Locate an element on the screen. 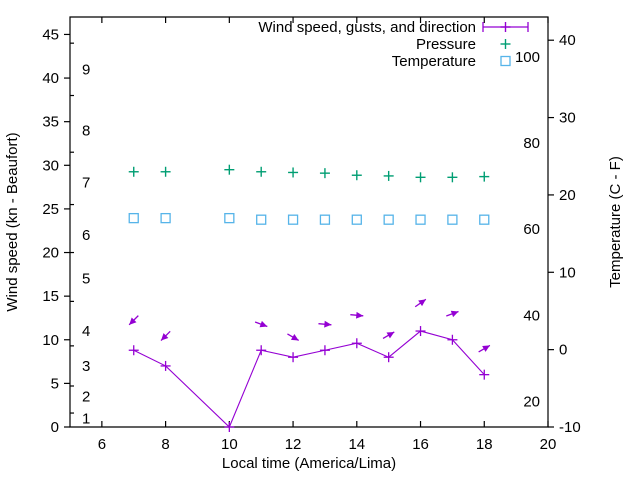 Image resolution: width=640 pixels, height=480 pixels. y2-tick-label: 40 is located at coordinates (567, 40).